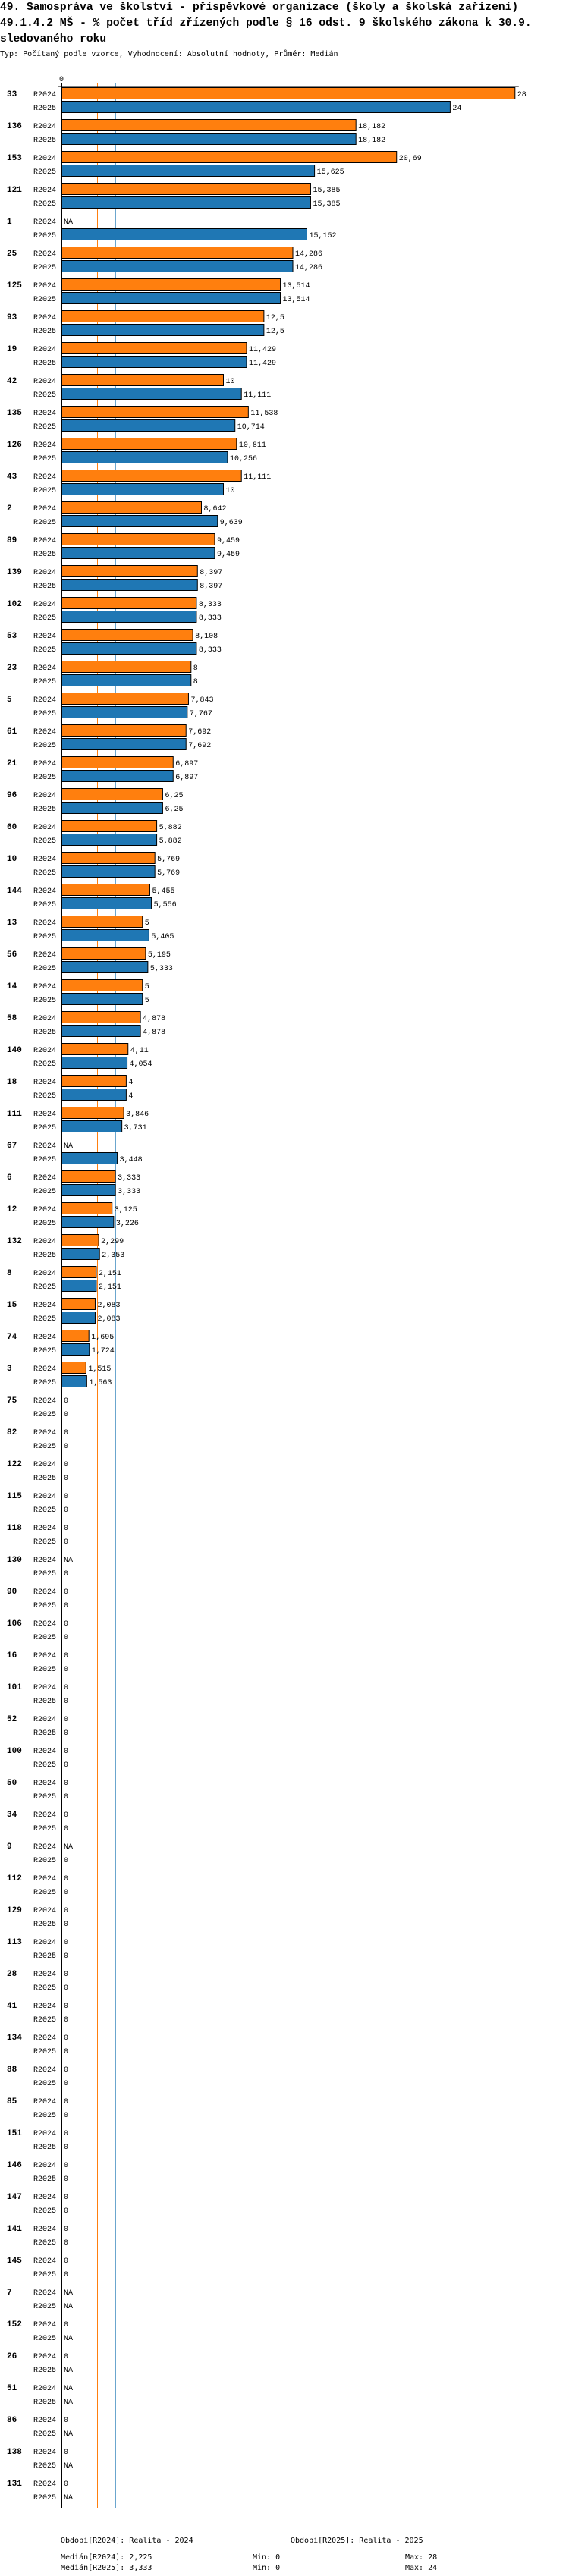 This screenshot has height=2576, width=569. Describe the element at coordinates (195, 668) in the screenshot. I see `value-label: 8` at that location.